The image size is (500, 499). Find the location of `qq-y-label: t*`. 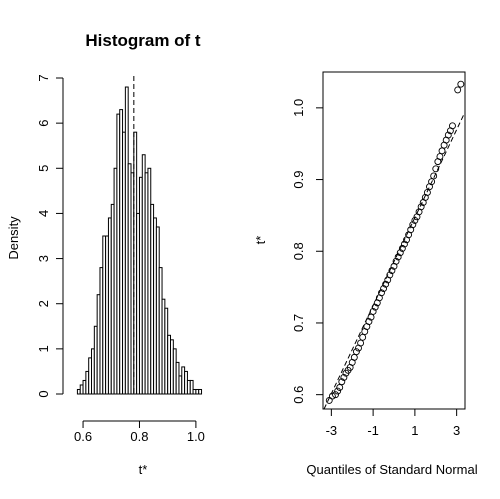

qq-y-label: t* is located at coordinates (260, 240).